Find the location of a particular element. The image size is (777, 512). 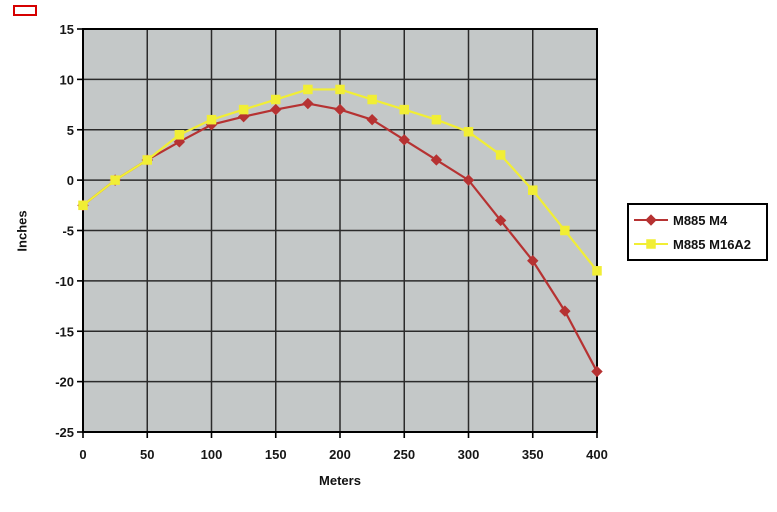

legend-marker-yellow-square-icon is located at coordinates (651, 244).